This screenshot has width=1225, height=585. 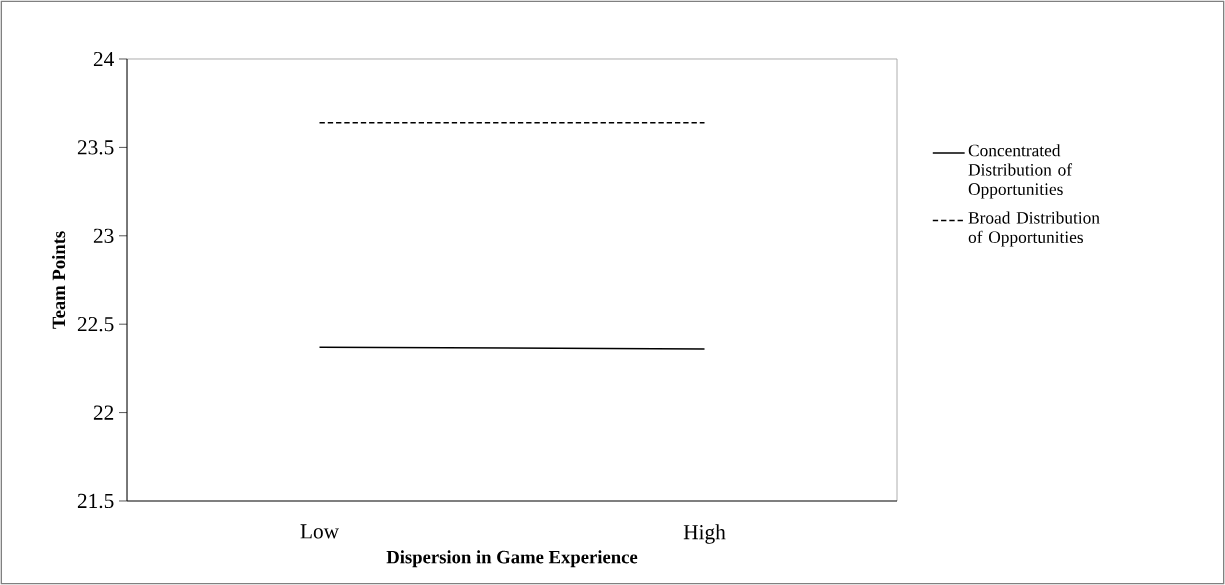 What do you see at coordinates (1034, 229) in the screenshot?
I see `legend-label: Broad Distribution of Opportunities` at bounding box center [1034, 229].